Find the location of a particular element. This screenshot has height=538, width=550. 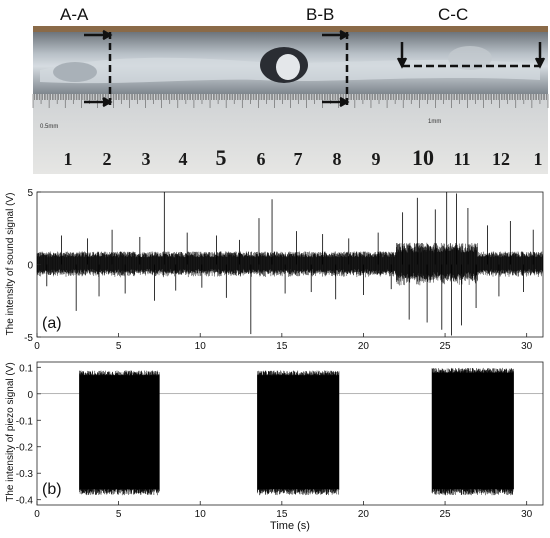

section-marker-b is located at coordinates (336, 68).